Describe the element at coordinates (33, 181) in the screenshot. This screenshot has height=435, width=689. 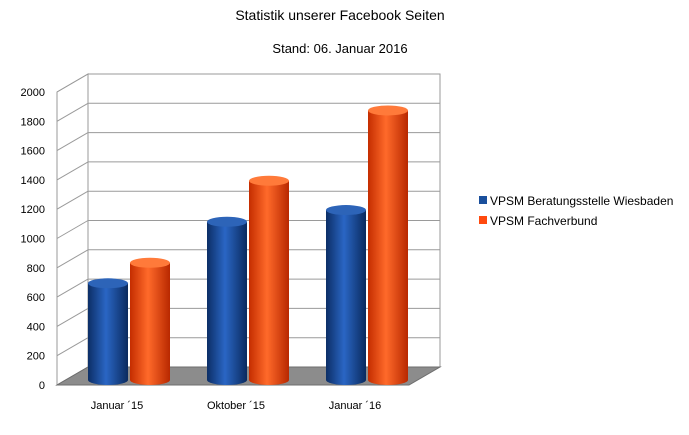
I see `y-tick-label: 1400` at that location.